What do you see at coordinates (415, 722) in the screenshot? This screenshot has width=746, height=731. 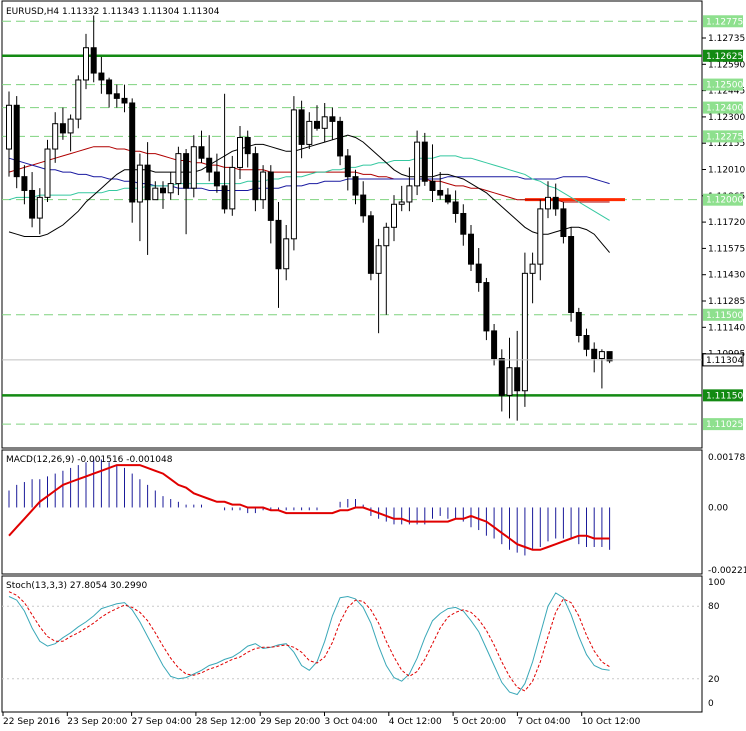 I see `time-tick-label: 4 Oct 12:00` at bounding box center [415, 722].